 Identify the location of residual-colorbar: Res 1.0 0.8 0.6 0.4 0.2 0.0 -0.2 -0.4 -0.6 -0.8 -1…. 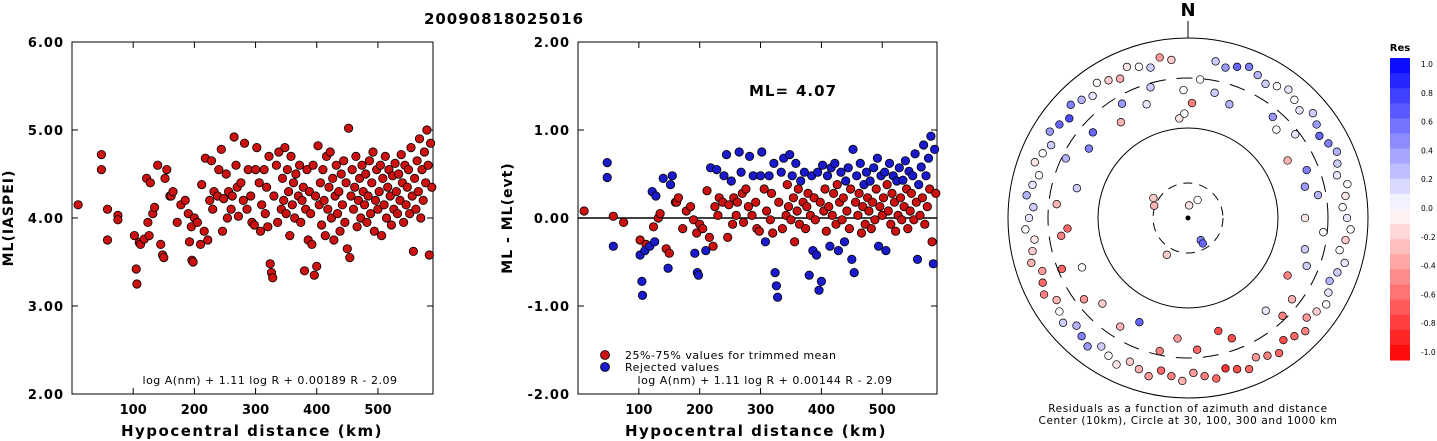
(1413, 202).